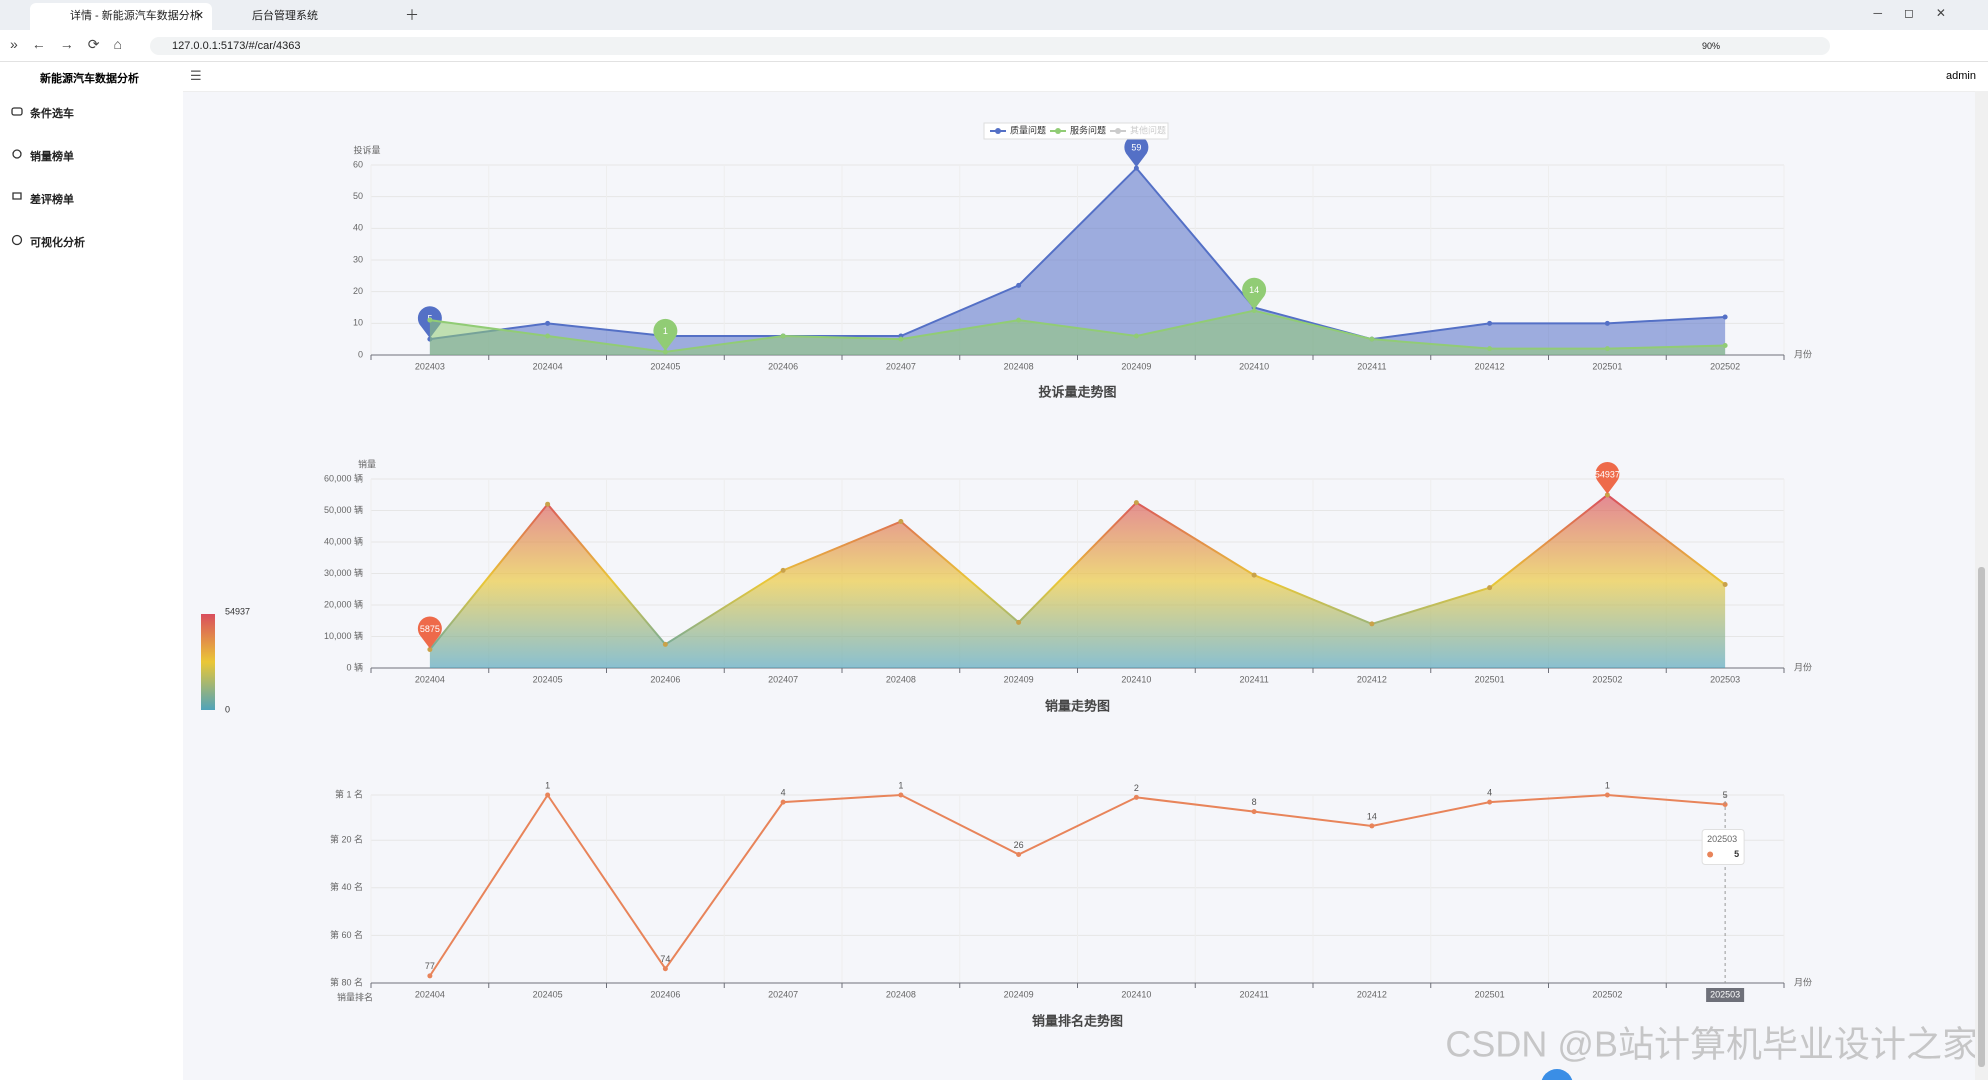 The height and width of the screenshot is (1080, 1988). I want to click on address-bar: »←→⟳⌂ 127.0.0.1:5173/#/car/4363 90%, so click(994, 46).